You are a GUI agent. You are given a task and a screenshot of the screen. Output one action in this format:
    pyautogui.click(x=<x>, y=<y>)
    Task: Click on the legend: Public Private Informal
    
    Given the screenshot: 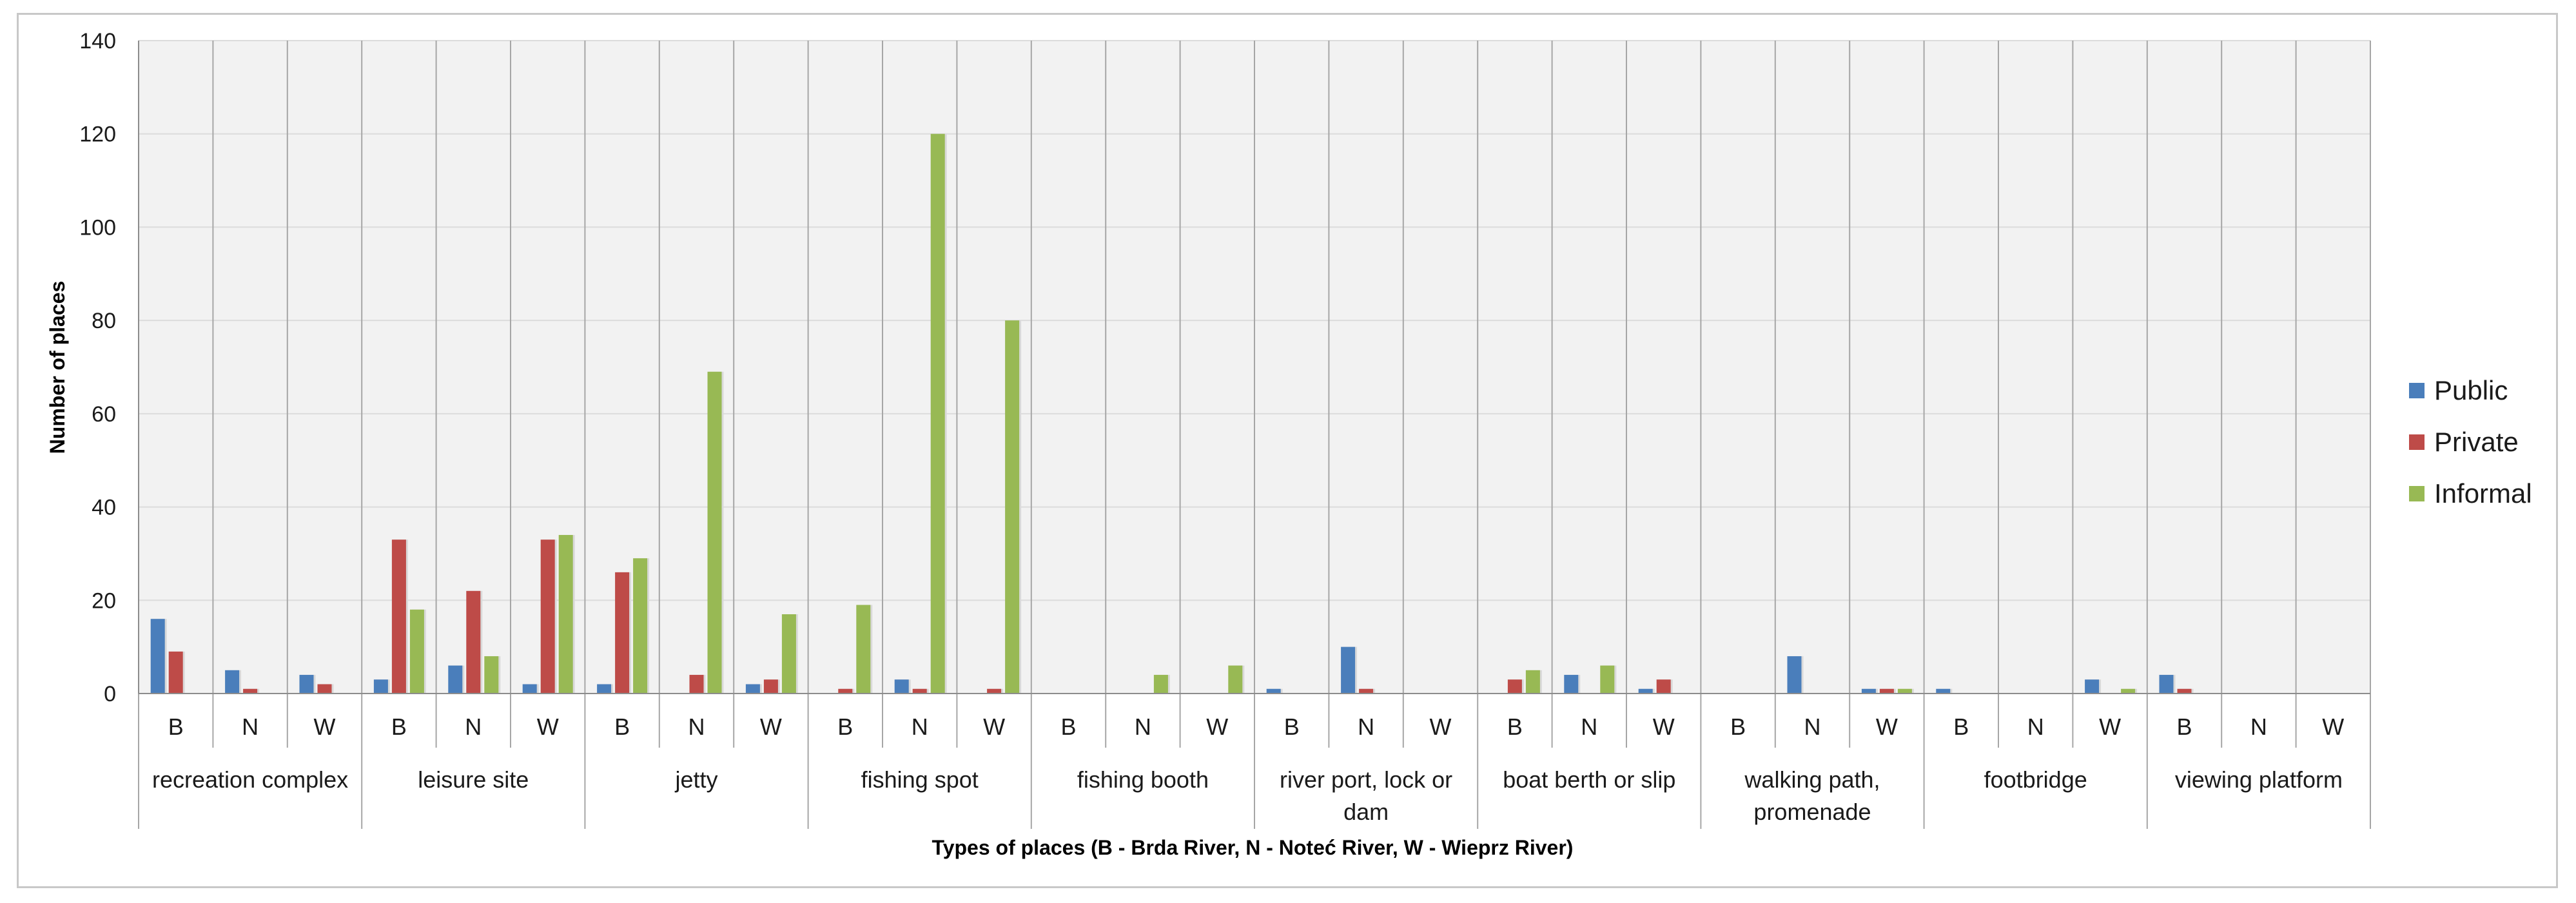 What is the action you would take?
    pyautogui.click(x=2470, y=442)
    